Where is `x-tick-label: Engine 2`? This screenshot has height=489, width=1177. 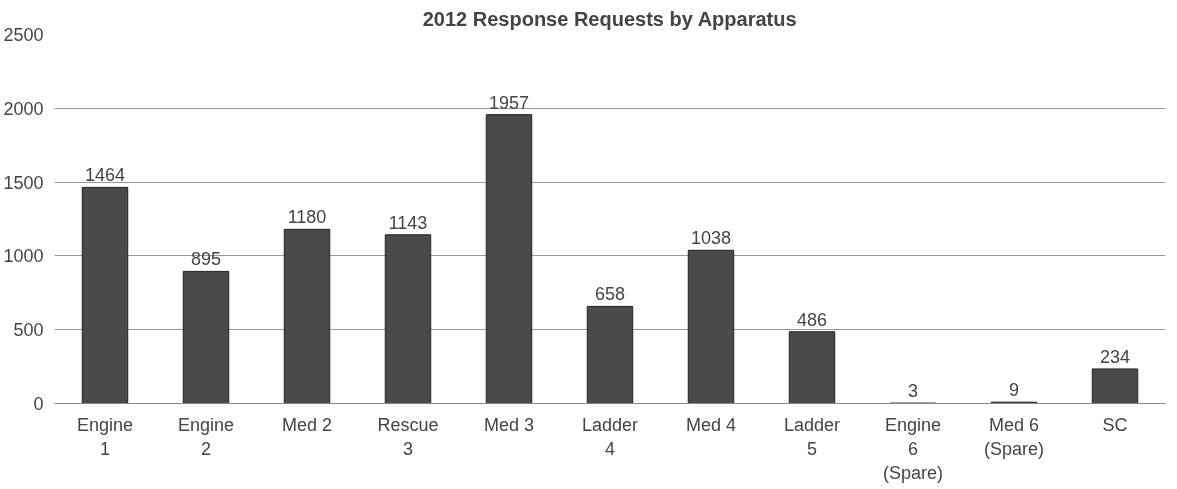 x-tick-label: Engine 2 is located at coordinates (206, 436).